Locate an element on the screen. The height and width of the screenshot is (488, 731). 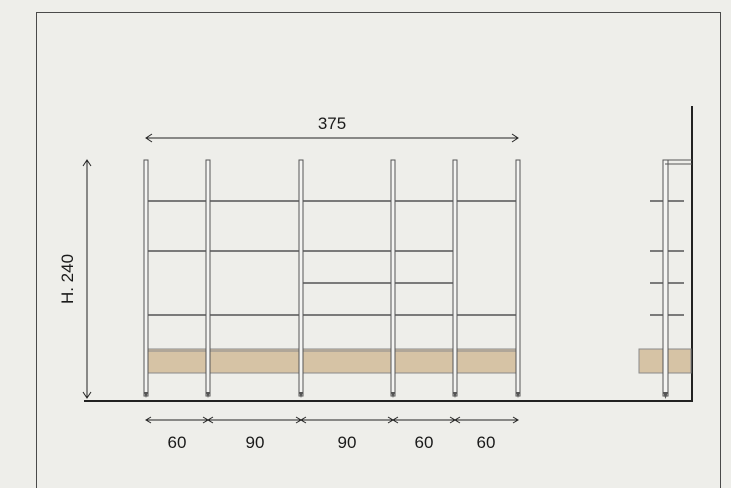
total-width-dimension: 375 is located at coordinates (332, 128).